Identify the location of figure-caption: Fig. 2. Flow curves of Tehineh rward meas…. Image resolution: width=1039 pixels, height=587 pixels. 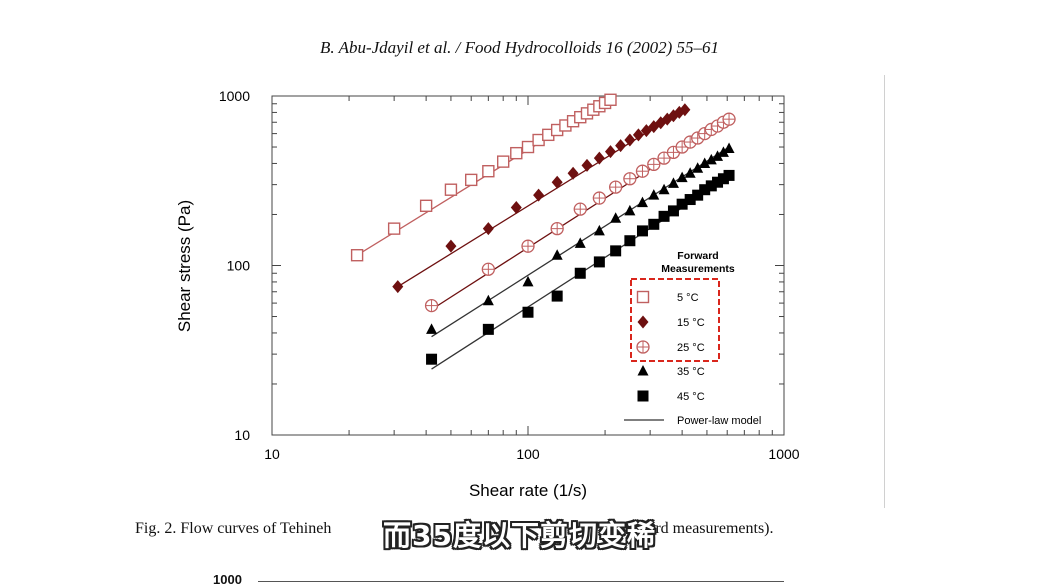
(454, 529).